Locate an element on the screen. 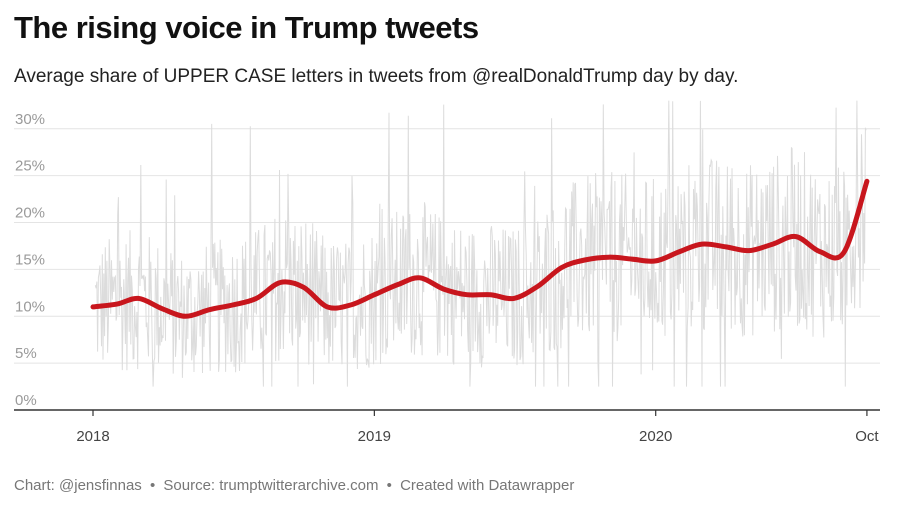 The height and width of the screenshot is (518, 900). y-tick-label: 10% is located at coordinates (30, 306).